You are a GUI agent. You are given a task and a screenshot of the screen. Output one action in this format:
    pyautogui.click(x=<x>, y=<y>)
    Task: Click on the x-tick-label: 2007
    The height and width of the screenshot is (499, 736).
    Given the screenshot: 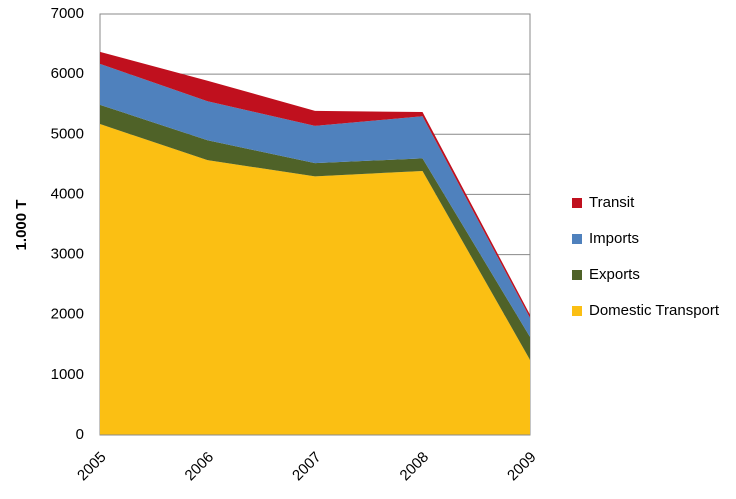 What is the action you would take?
    pyautogui.click(x=307, y=467)
    